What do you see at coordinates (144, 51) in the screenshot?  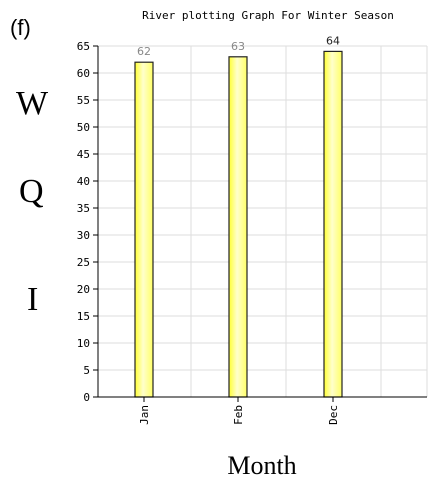 I see `data-label-jan: 62` at bounding box center [144, 51].